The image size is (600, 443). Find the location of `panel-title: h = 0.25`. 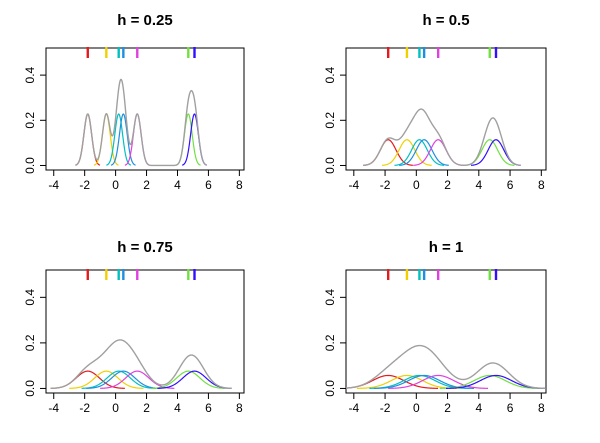

panel-title: h = 0.25 is located at coordinates (144, 20).